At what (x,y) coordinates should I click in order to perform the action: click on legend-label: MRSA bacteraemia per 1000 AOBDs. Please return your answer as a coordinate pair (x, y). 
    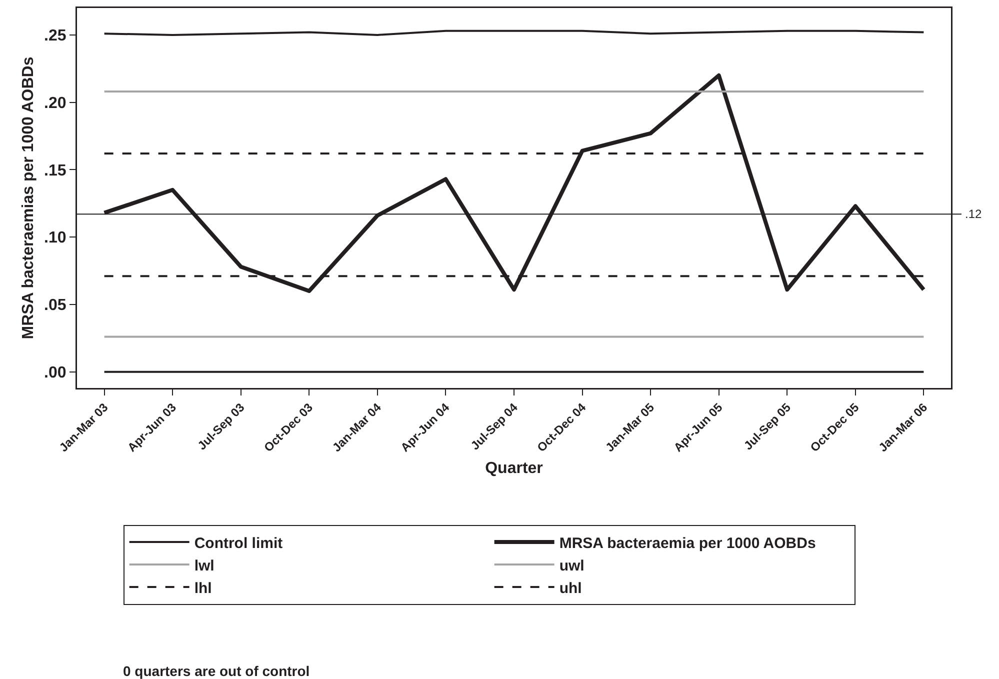
    Looking at the image, I should click on (687, 543).